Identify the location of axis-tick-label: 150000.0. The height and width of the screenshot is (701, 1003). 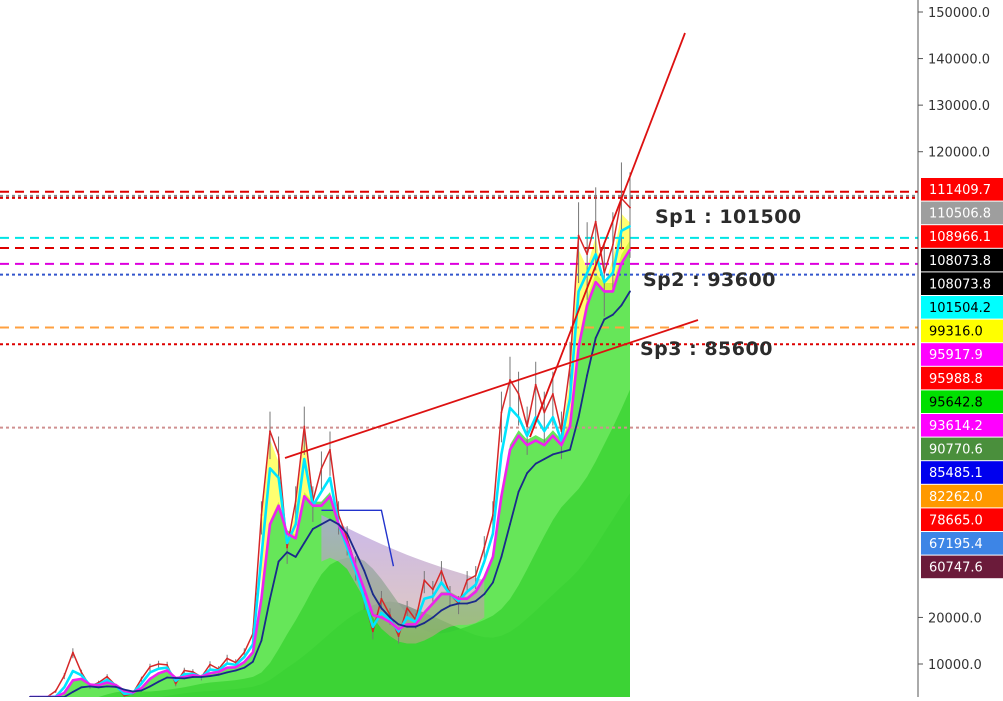
(959, 13).